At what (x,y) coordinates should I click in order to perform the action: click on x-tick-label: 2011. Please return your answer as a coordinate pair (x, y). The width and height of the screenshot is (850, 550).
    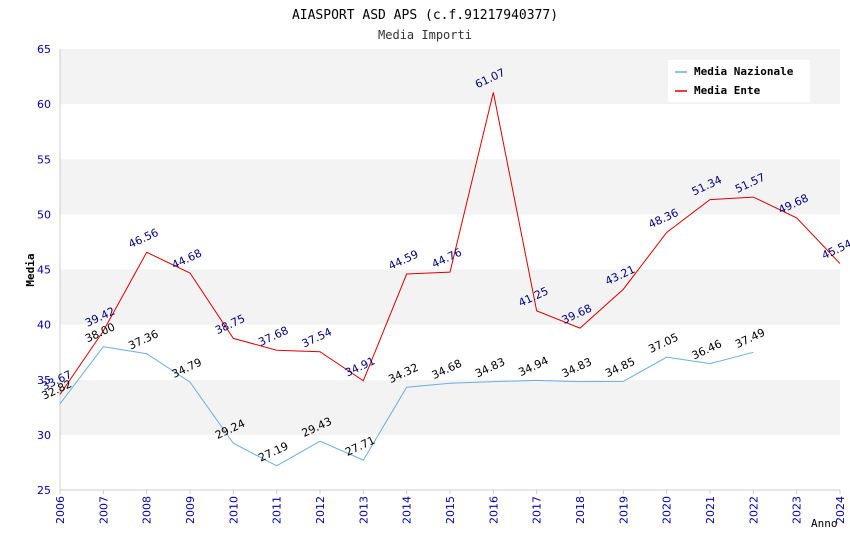
    Looking at the image, I should click on (277, 510).